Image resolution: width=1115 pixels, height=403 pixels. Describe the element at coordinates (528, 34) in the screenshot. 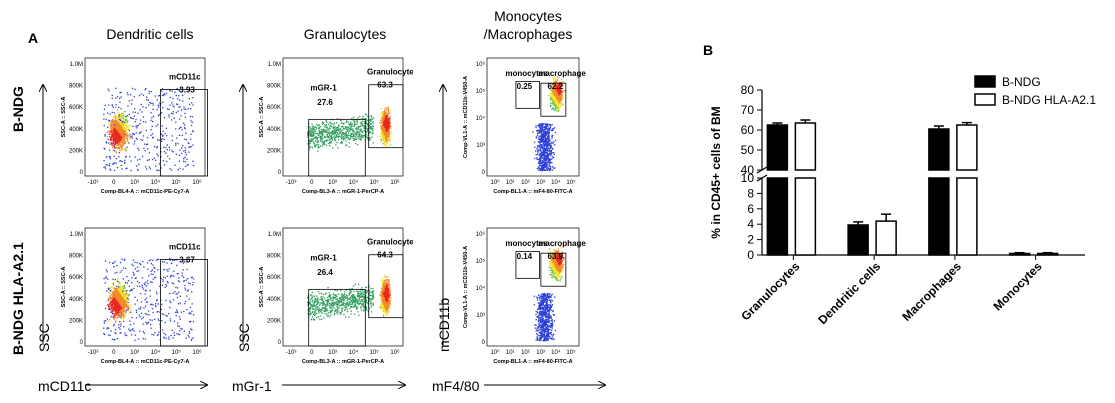

I see `title-macrophages: /Macrophages` at that location.